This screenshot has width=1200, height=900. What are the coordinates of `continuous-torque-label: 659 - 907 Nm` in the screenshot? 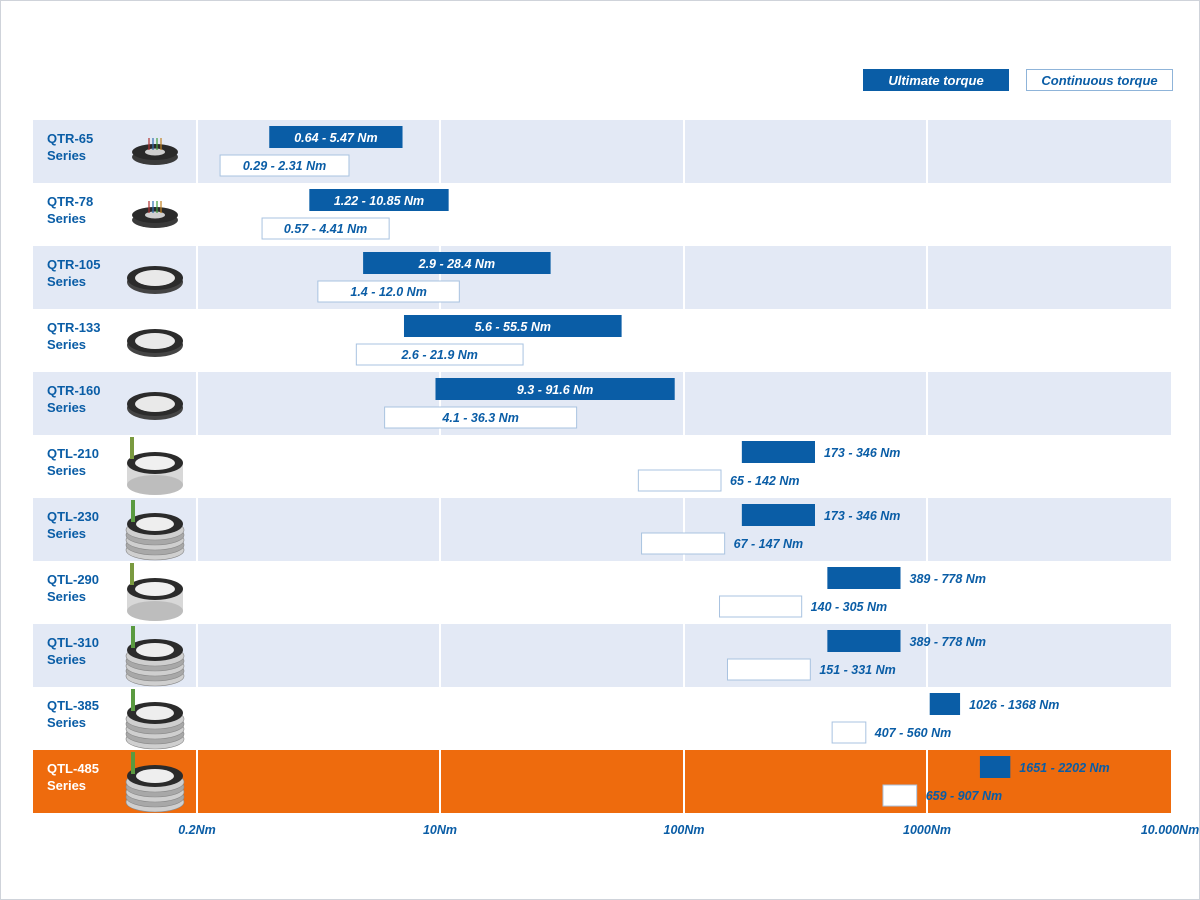 It's located at (964, 796).